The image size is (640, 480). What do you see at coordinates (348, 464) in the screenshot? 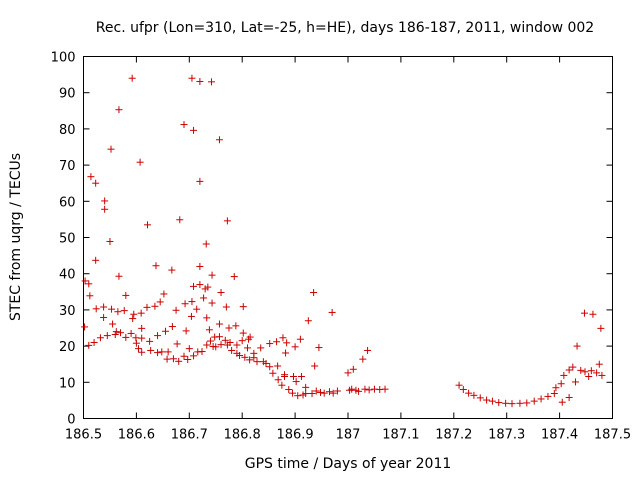
I see `x-axis-label: GPS time / Days of year 2011` at bounding box center [348, 464].